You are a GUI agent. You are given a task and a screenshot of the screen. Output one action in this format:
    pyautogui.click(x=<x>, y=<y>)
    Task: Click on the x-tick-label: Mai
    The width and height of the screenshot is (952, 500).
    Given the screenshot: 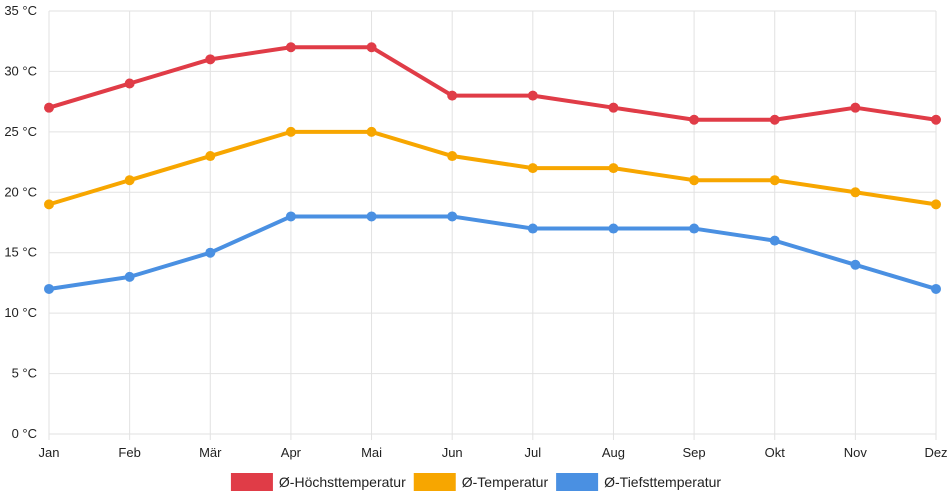 What is the action you would take?
    pyautogui.click(x=371, y=452)
    